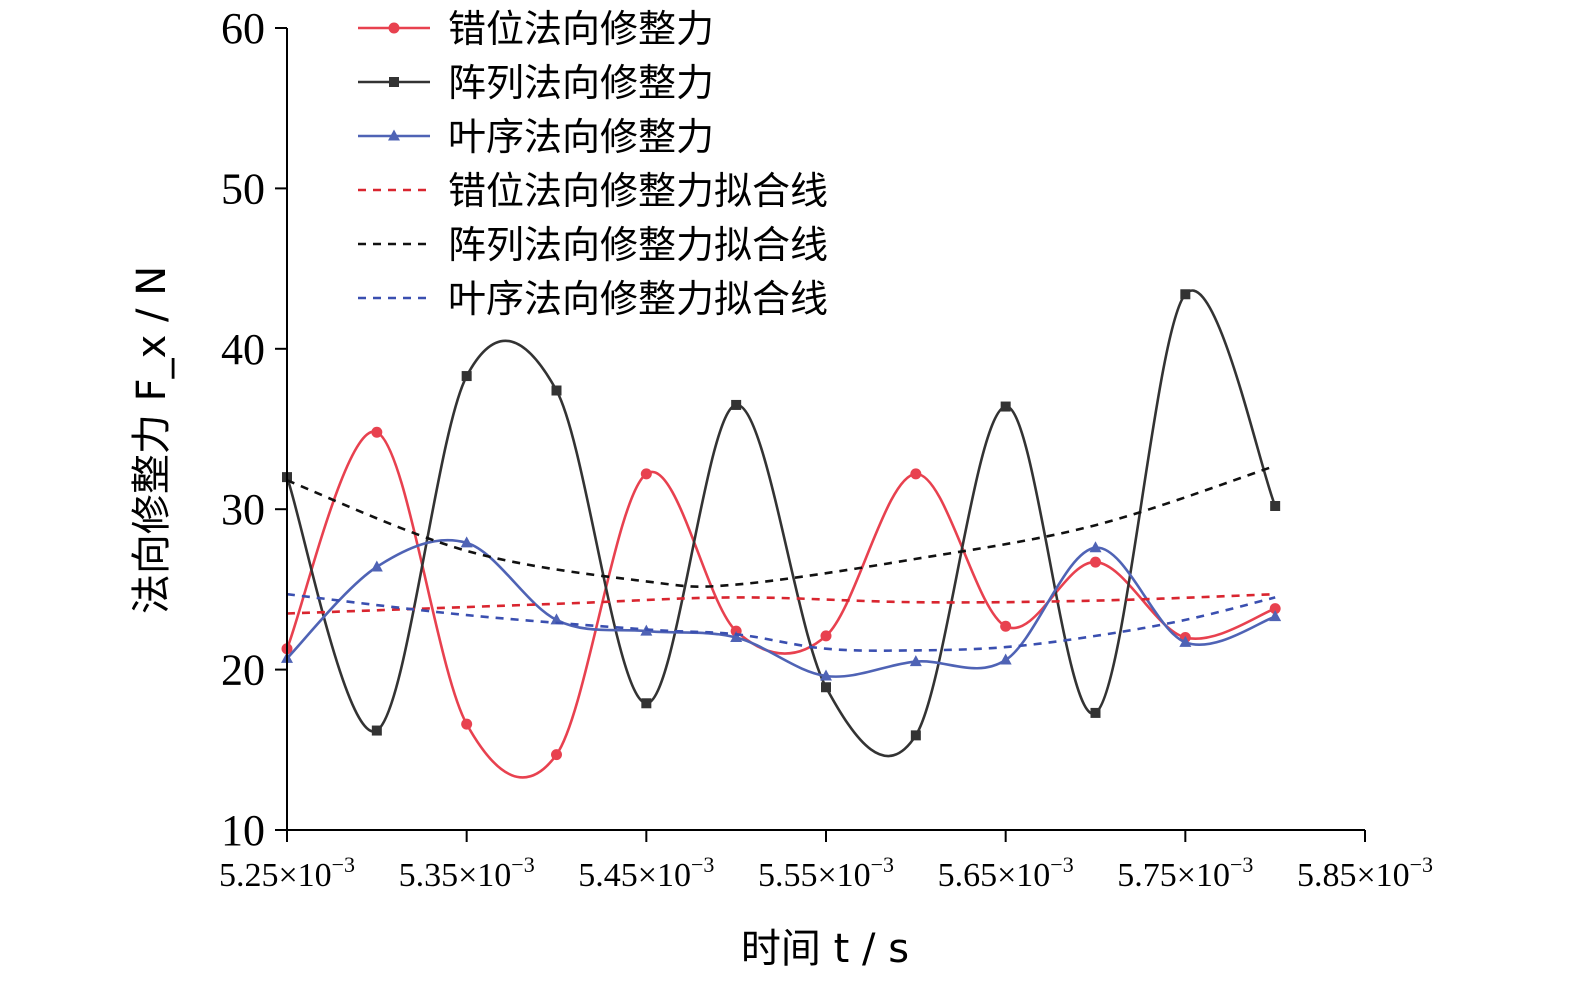 The height and width of the screenshot is (984, 1575). I want to click on y-tick-label: 40, so click(243, 349).